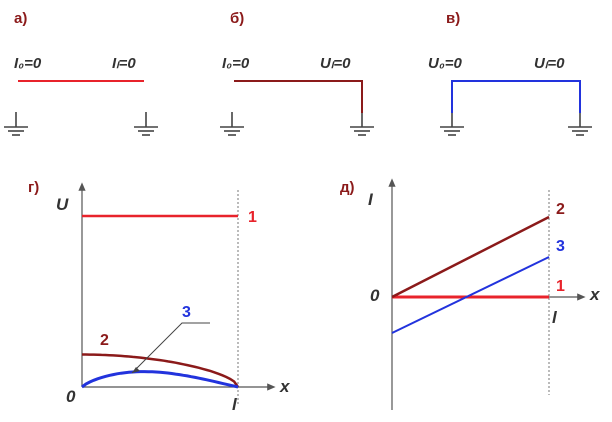 This screenshot has width=612, height=422. Describe the element at coordinates (453, 18) in the screenshot. I see `panel-v-title: в)` at that location.